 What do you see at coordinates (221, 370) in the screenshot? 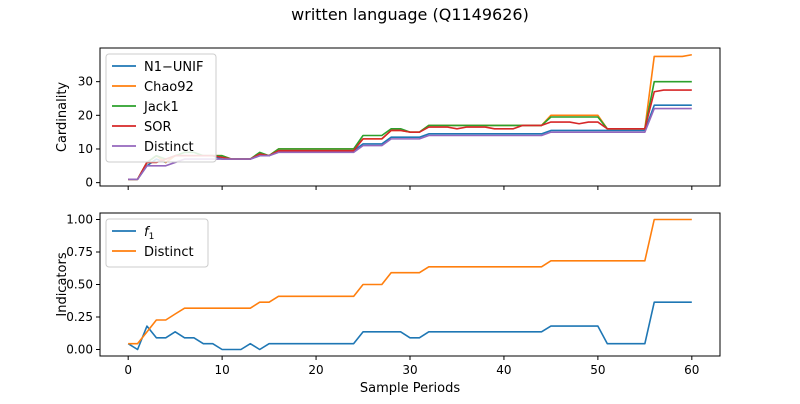
I see `x-tick-label: 10` at bounding box center [221, 370].